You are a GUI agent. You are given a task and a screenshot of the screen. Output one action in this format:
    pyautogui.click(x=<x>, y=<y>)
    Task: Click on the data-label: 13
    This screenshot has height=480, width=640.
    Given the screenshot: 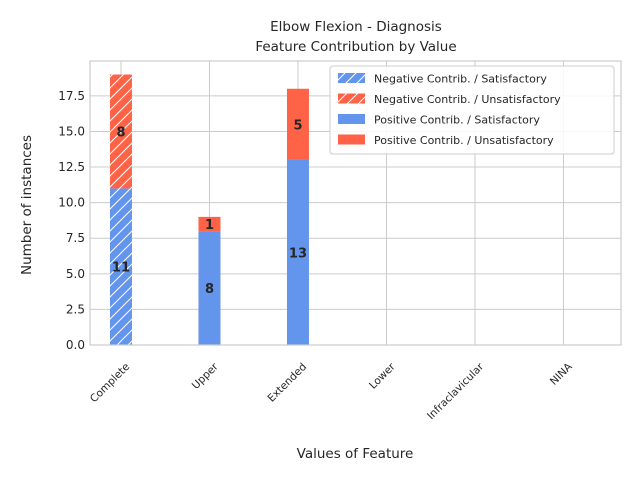 What is the action you would take?
    pyautogui.click(x=298, y=253)
    